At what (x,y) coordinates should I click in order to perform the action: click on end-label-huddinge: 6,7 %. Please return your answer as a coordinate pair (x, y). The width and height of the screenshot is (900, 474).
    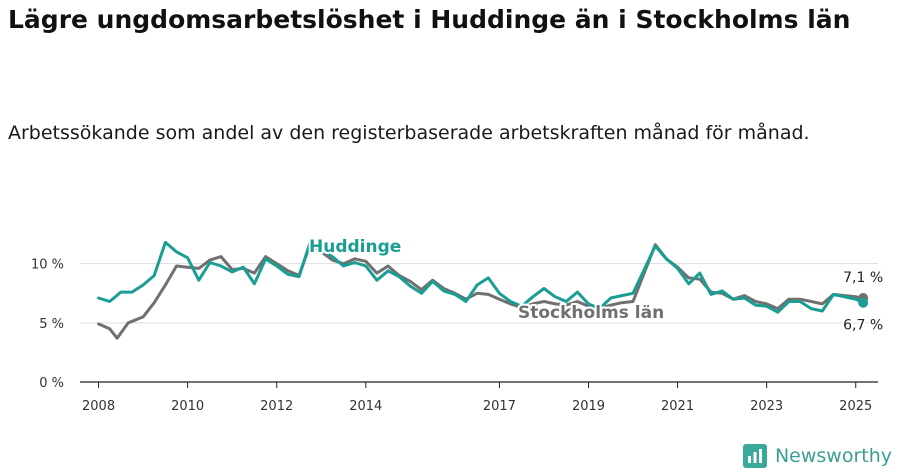
    Looking at the image, I should click on (863, 326).